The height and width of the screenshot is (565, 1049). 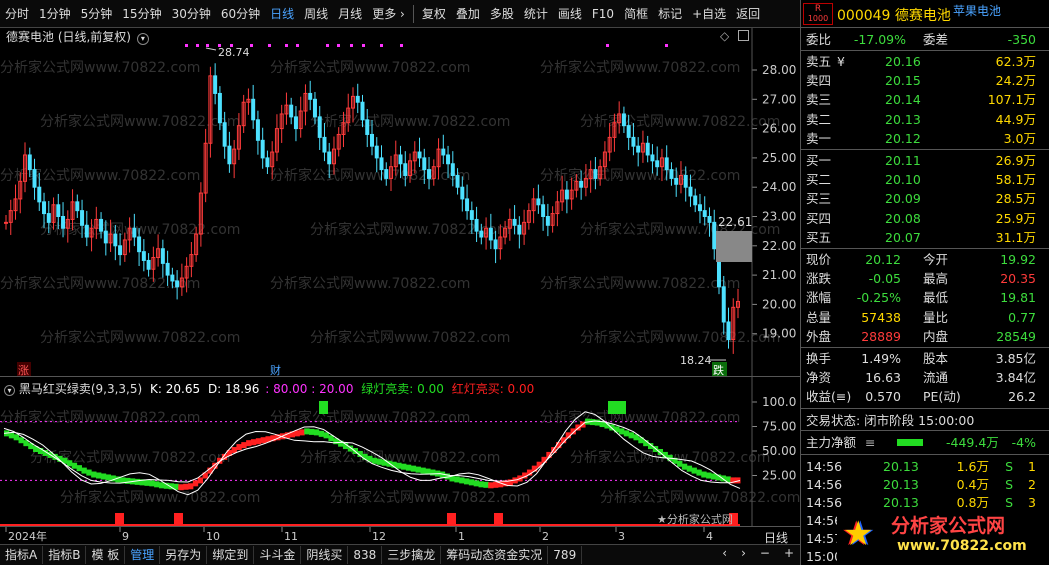 I want to click on settings-box-icon, so click(x=743, y=35).